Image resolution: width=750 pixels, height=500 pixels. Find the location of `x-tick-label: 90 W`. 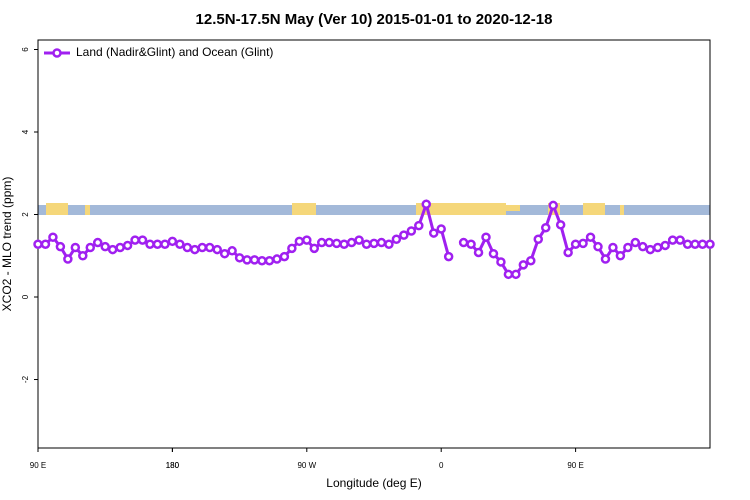

x-tick-label: 90 W is located at coordinates (306, 465).